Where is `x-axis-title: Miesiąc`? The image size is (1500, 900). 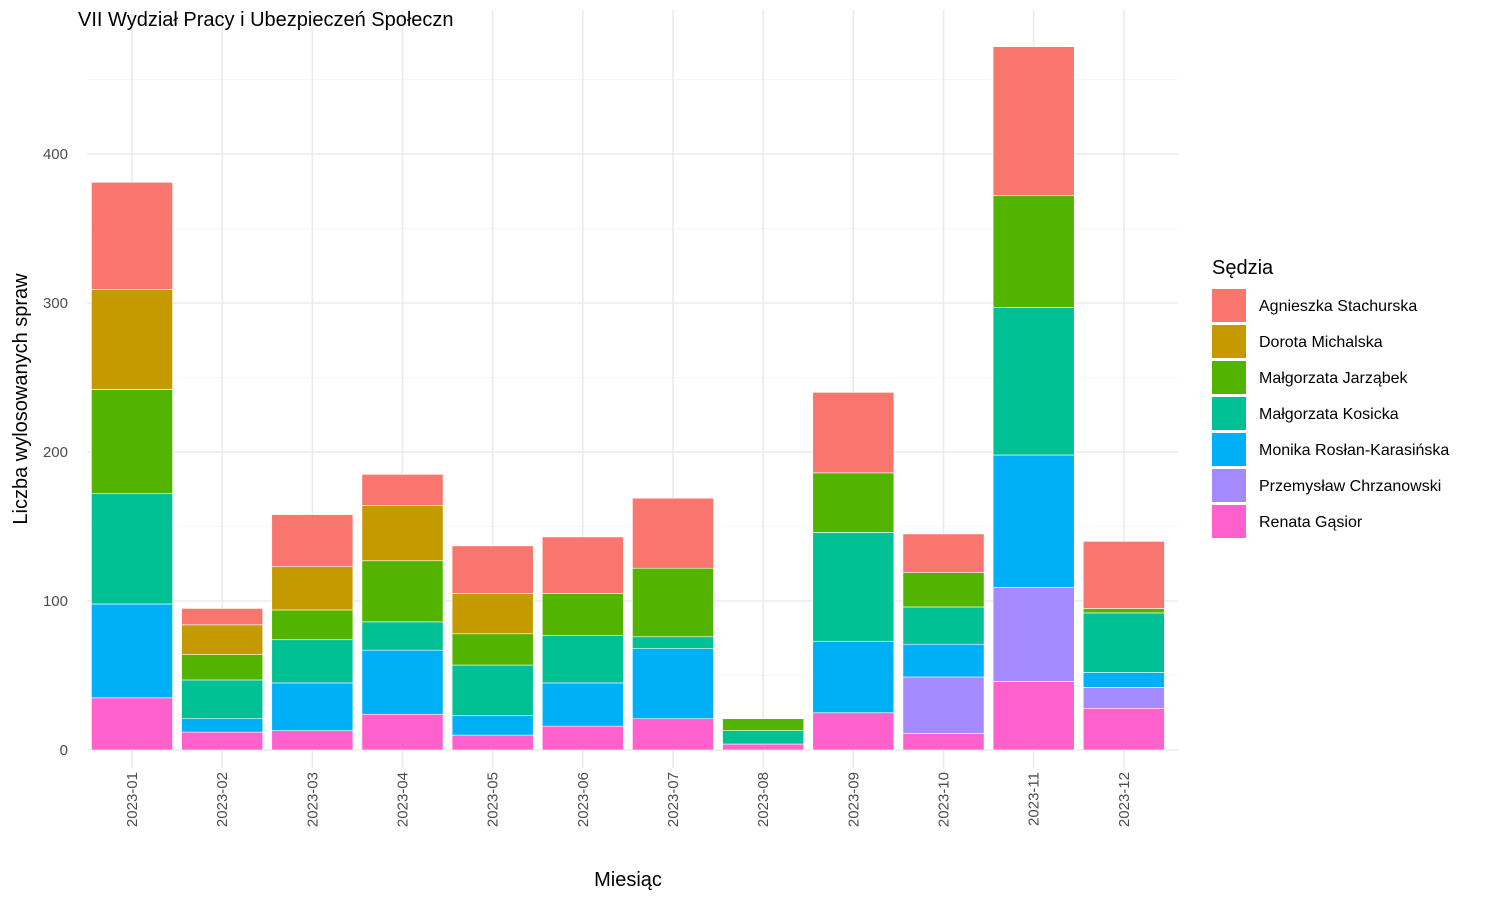 x-axis-title: Miesiąc is located at coordinates (628, 880).